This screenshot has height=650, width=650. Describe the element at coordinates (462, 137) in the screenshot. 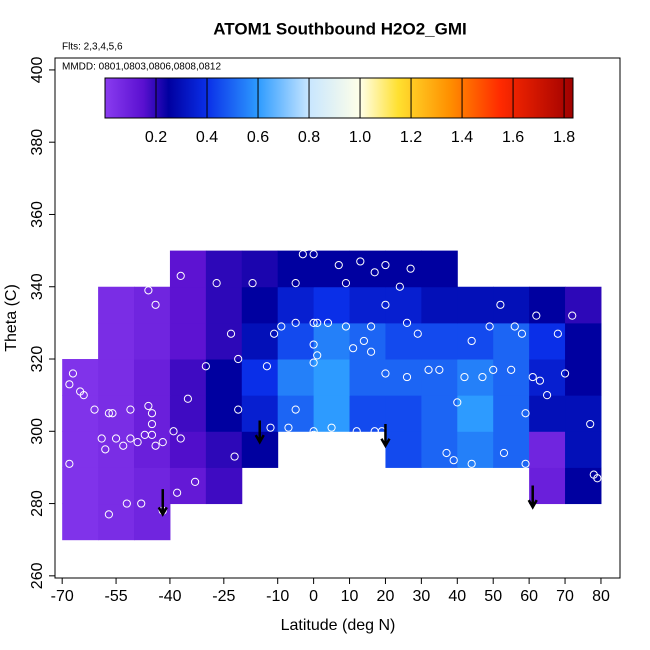

I see `colorbar-tick-label: 1.4` at that location.